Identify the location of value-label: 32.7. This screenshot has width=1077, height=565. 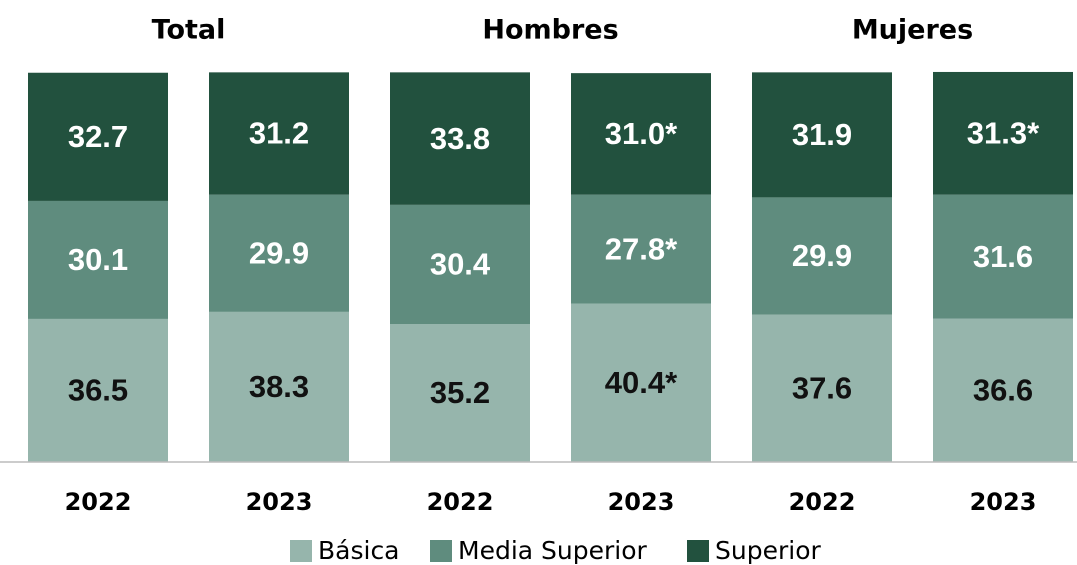
(98, 136).